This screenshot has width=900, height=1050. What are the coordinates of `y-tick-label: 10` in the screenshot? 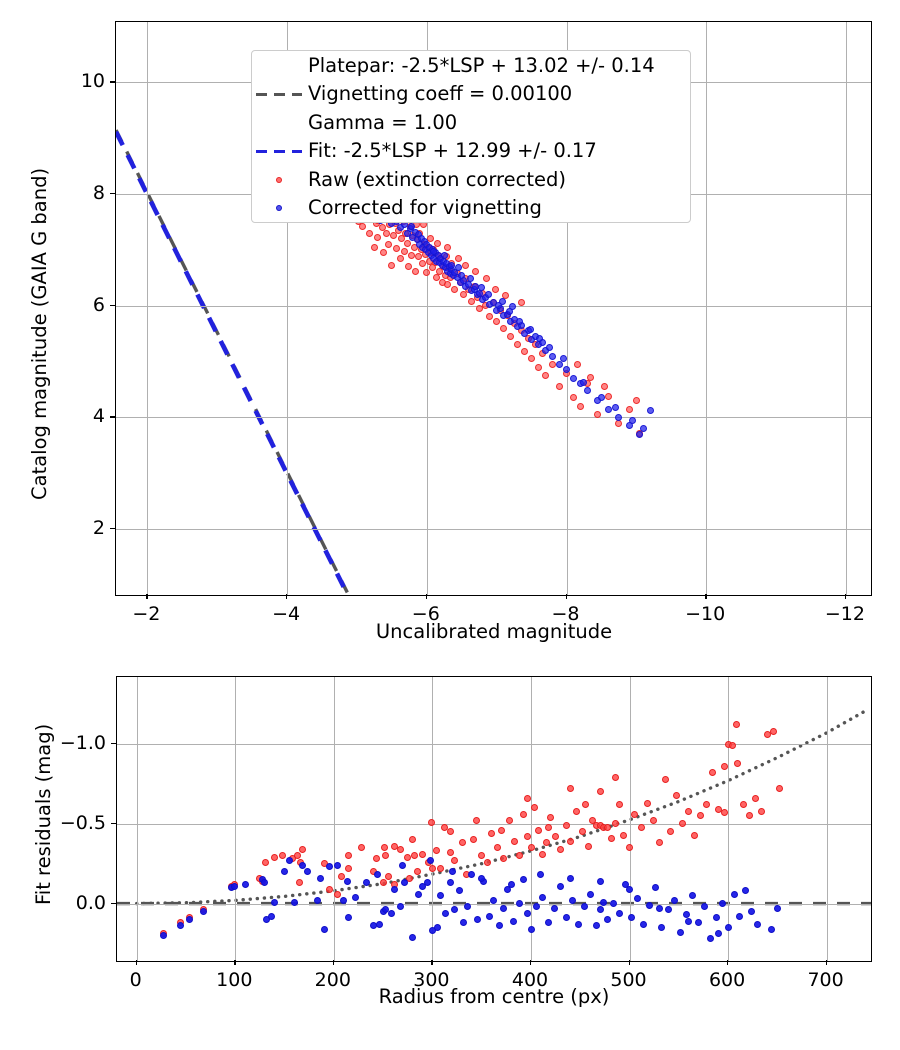 It's located at (92, 81).